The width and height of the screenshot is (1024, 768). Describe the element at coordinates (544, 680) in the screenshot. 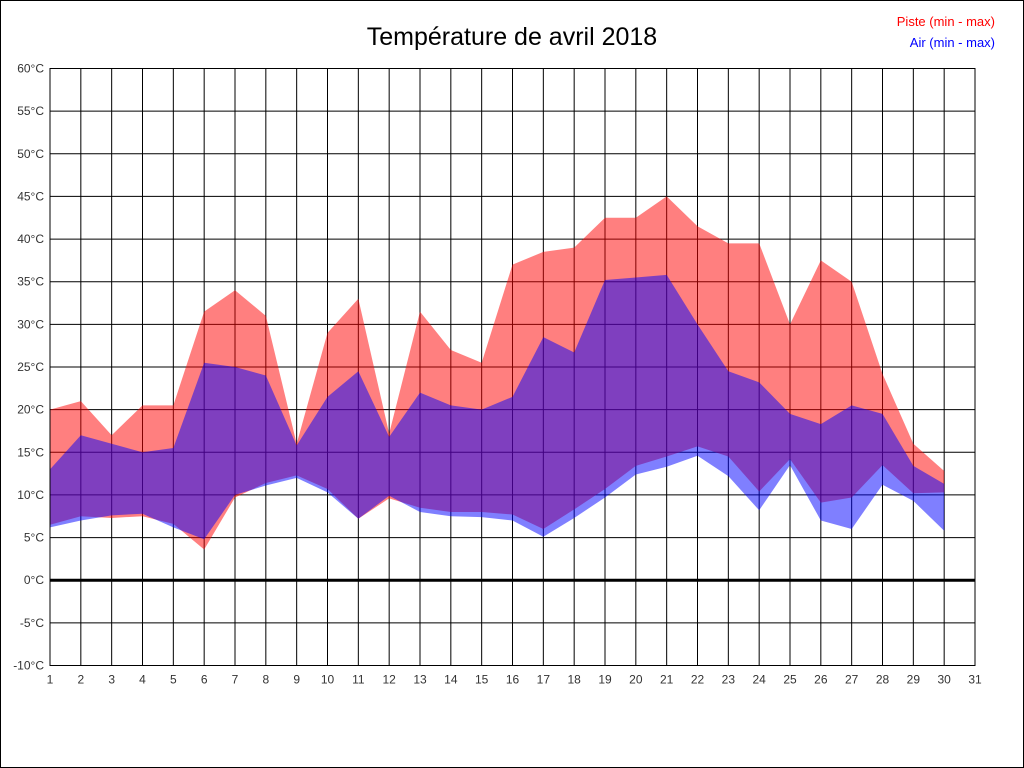

I see `svg-text: 17` at that location.